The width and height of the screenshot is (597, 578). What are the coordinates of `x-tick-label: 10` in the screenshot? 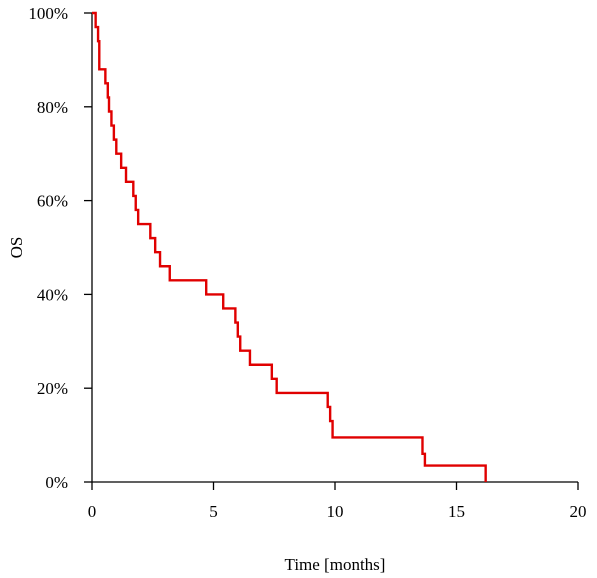 It's located at (335, 511).